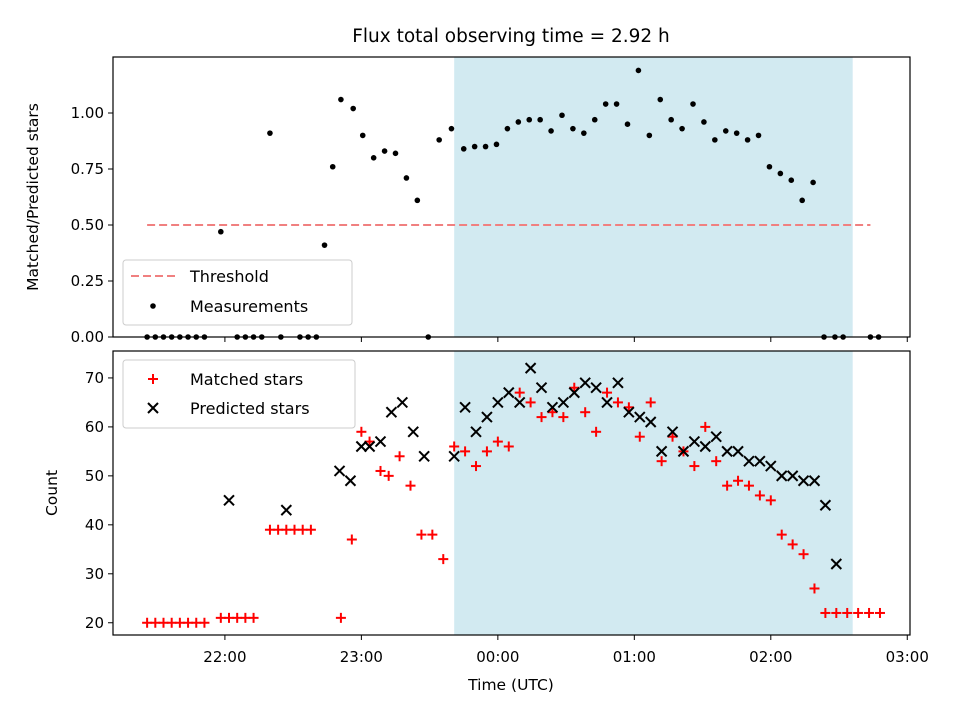  What do you see at coordinates (87, 169) in the screenshot?
I see `y-tick-label: 0.75` at bounding box center [87, 169].